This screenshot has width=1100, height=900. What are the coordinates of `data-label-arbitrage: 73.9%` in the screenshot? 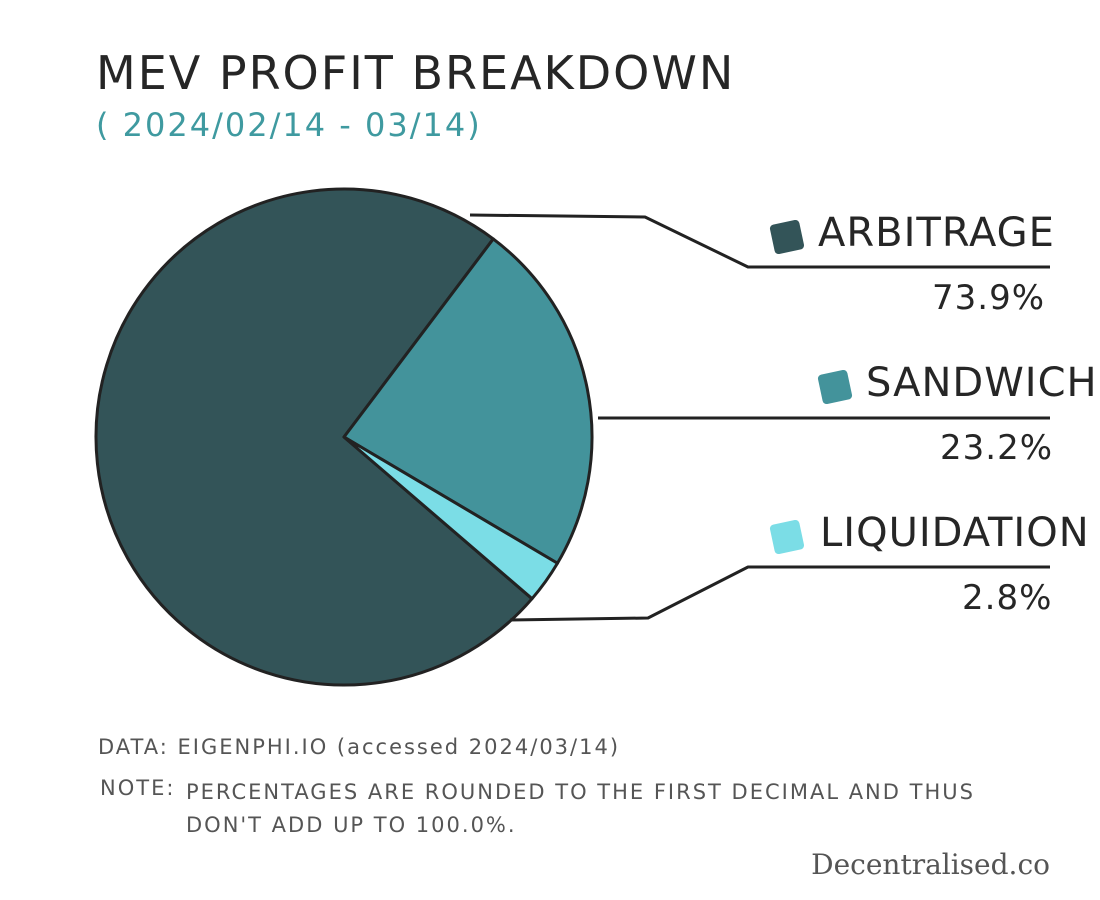 It's located at (989, 298).